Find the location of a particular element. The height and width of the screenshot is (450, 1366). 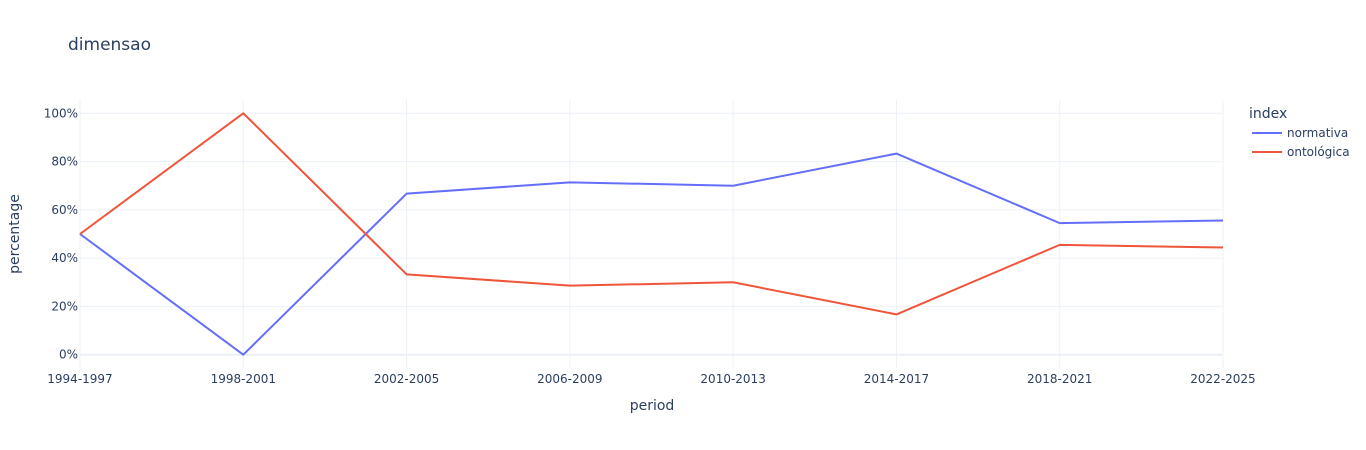

x-tick-label: 2014-2017 is located at coordinates (896, 379).